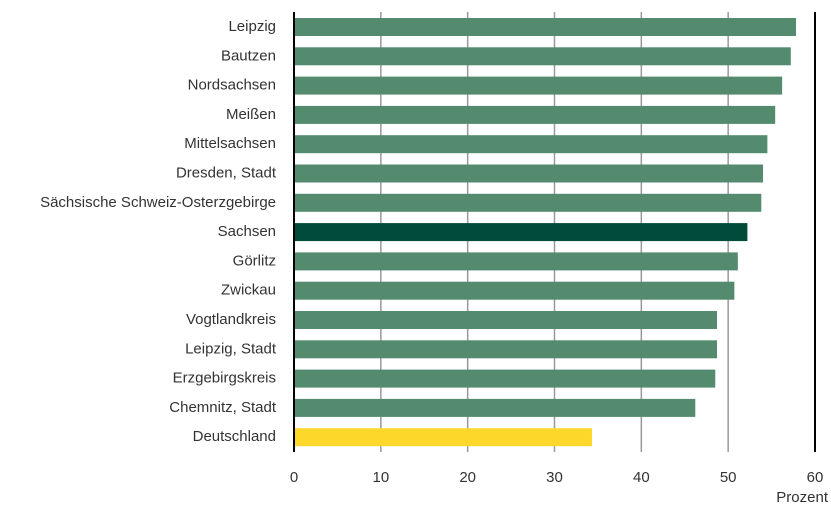 The width and height of the screenshot is (831, 507). I want to click on x-axis-label: Prozent, so click(802, 497).